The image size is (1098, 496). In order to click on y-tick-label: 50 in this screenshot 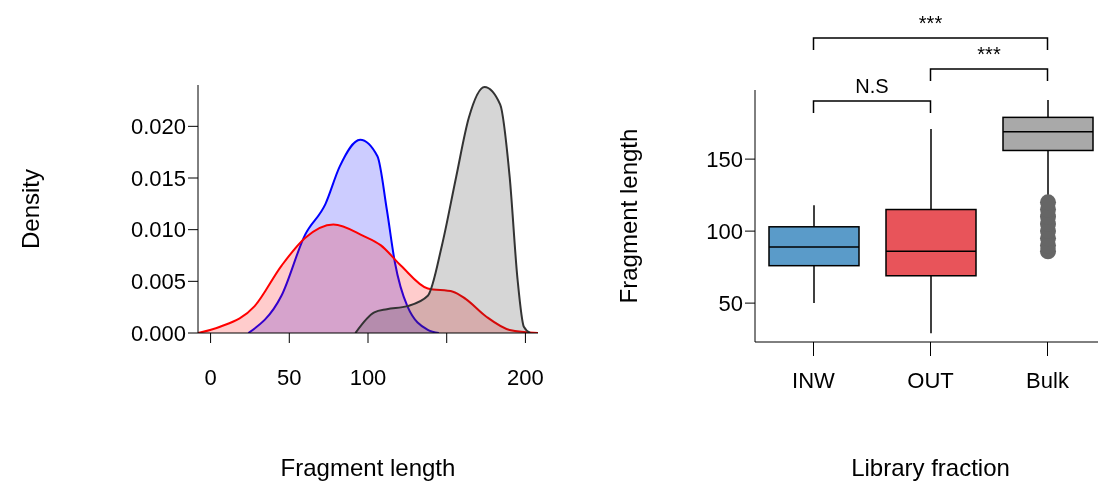, I will do `click(730, 303)`.